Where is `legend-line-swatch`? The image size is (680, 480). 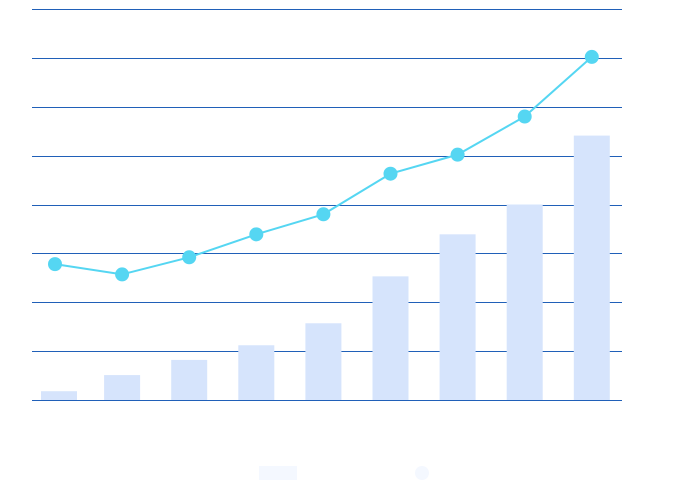 legend-line-swatch is located at coordinates (422, 473).